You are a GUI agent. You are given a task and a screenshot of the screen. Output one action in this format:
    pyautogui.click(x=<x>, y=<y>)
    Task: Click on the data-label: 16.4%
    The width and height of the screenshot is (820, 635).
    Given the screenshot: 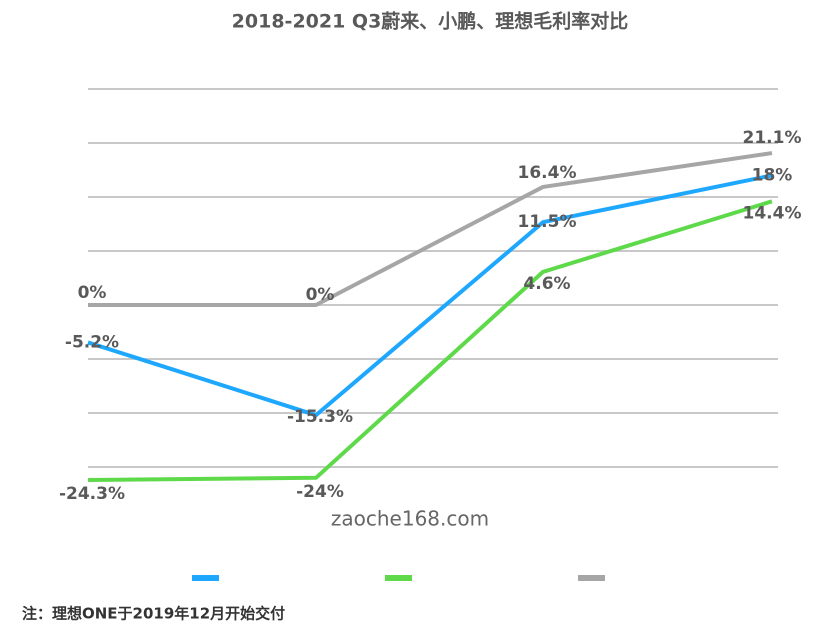 What is the action you would take?
    pyautogui.click(x=547, y=173)
    